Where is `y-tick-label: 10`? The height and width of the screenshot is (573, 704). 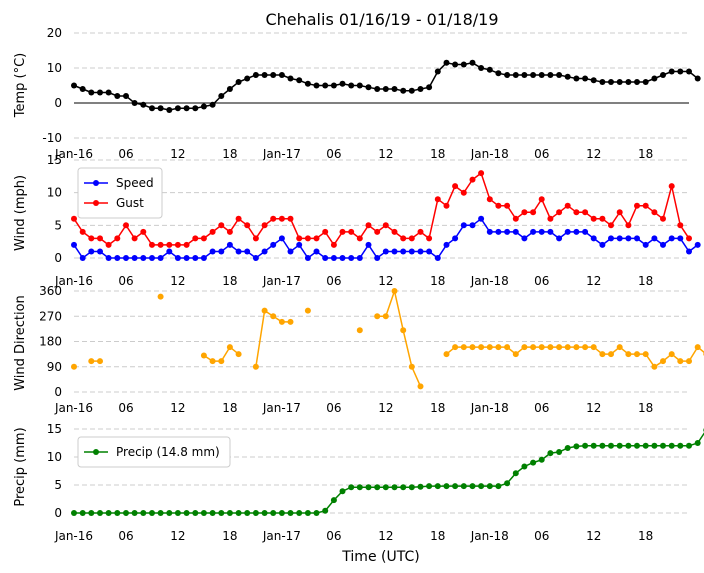 y-tick-label: 10 is located at coordinates (54, 68).